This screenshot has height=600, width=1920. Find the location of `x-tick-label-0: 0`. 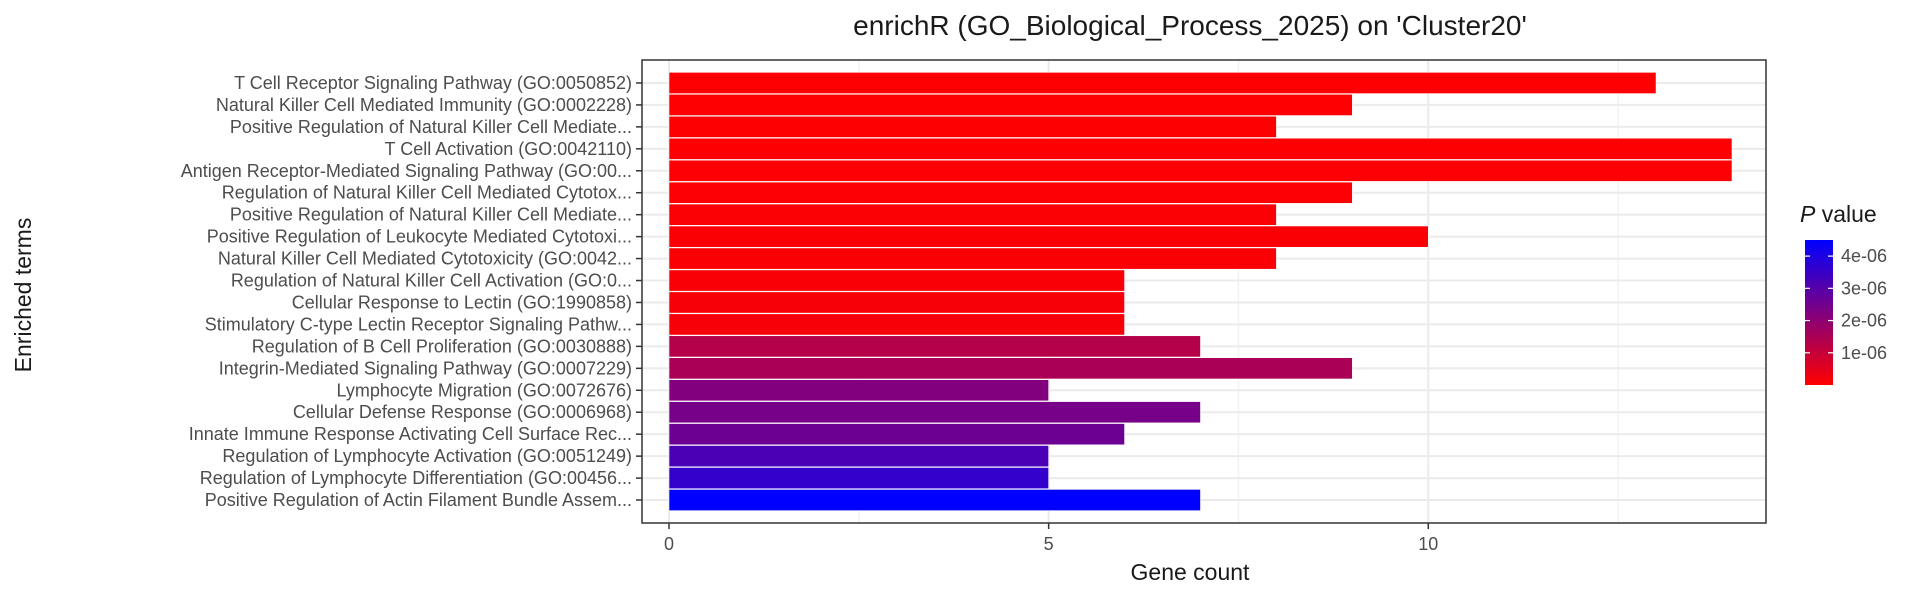

x-tick-label-0: 0 is located at coordinates (669, 544).